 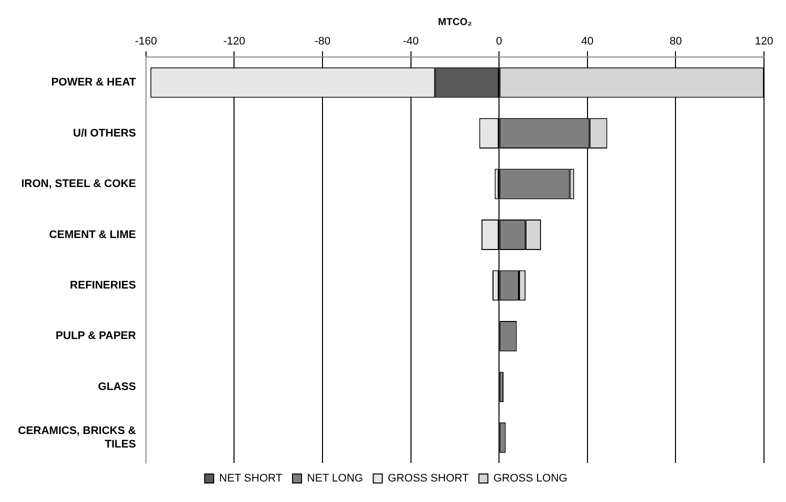 I want to click on x-tick-label: 40, so click(x=587, y=42).